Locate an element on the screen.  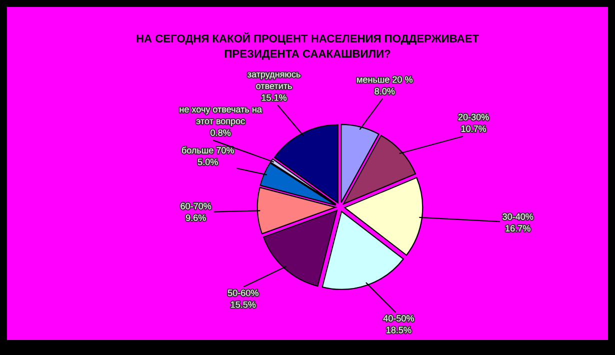
slice-label: не хочу отвечать на этот вопрос is located at coordinates (221, 117).